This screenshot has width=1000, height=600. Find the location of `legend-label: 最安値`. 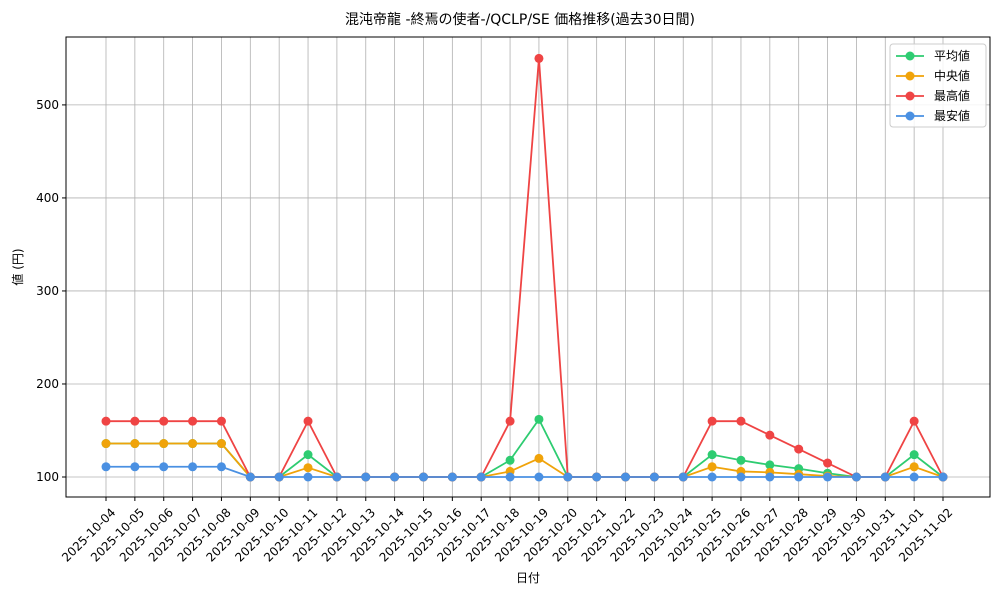

legend-label: 最安値 is located at coordinates (952, 115).